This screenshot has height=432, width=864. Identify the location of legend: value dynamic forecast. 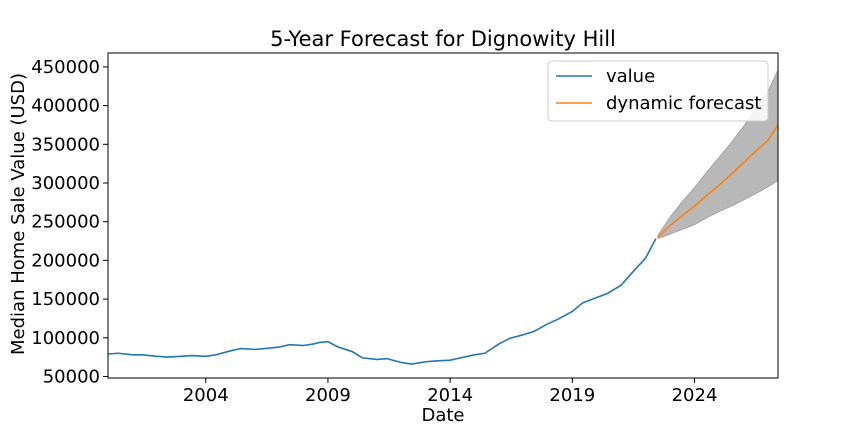
(658, 91).